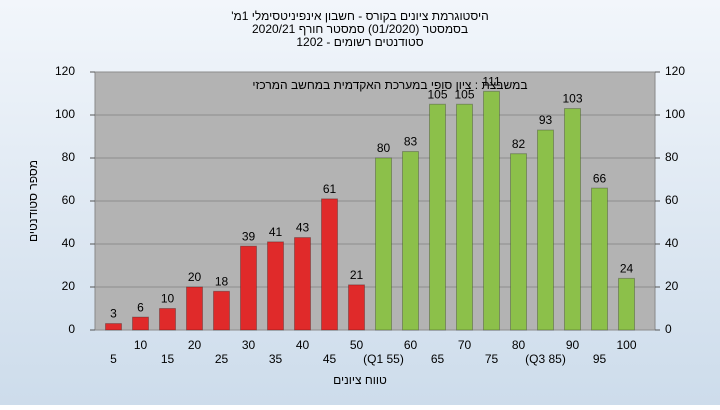  Describe the element at coordinates (519, 144) in the screenshot. I see `value-label: 82` at that location.